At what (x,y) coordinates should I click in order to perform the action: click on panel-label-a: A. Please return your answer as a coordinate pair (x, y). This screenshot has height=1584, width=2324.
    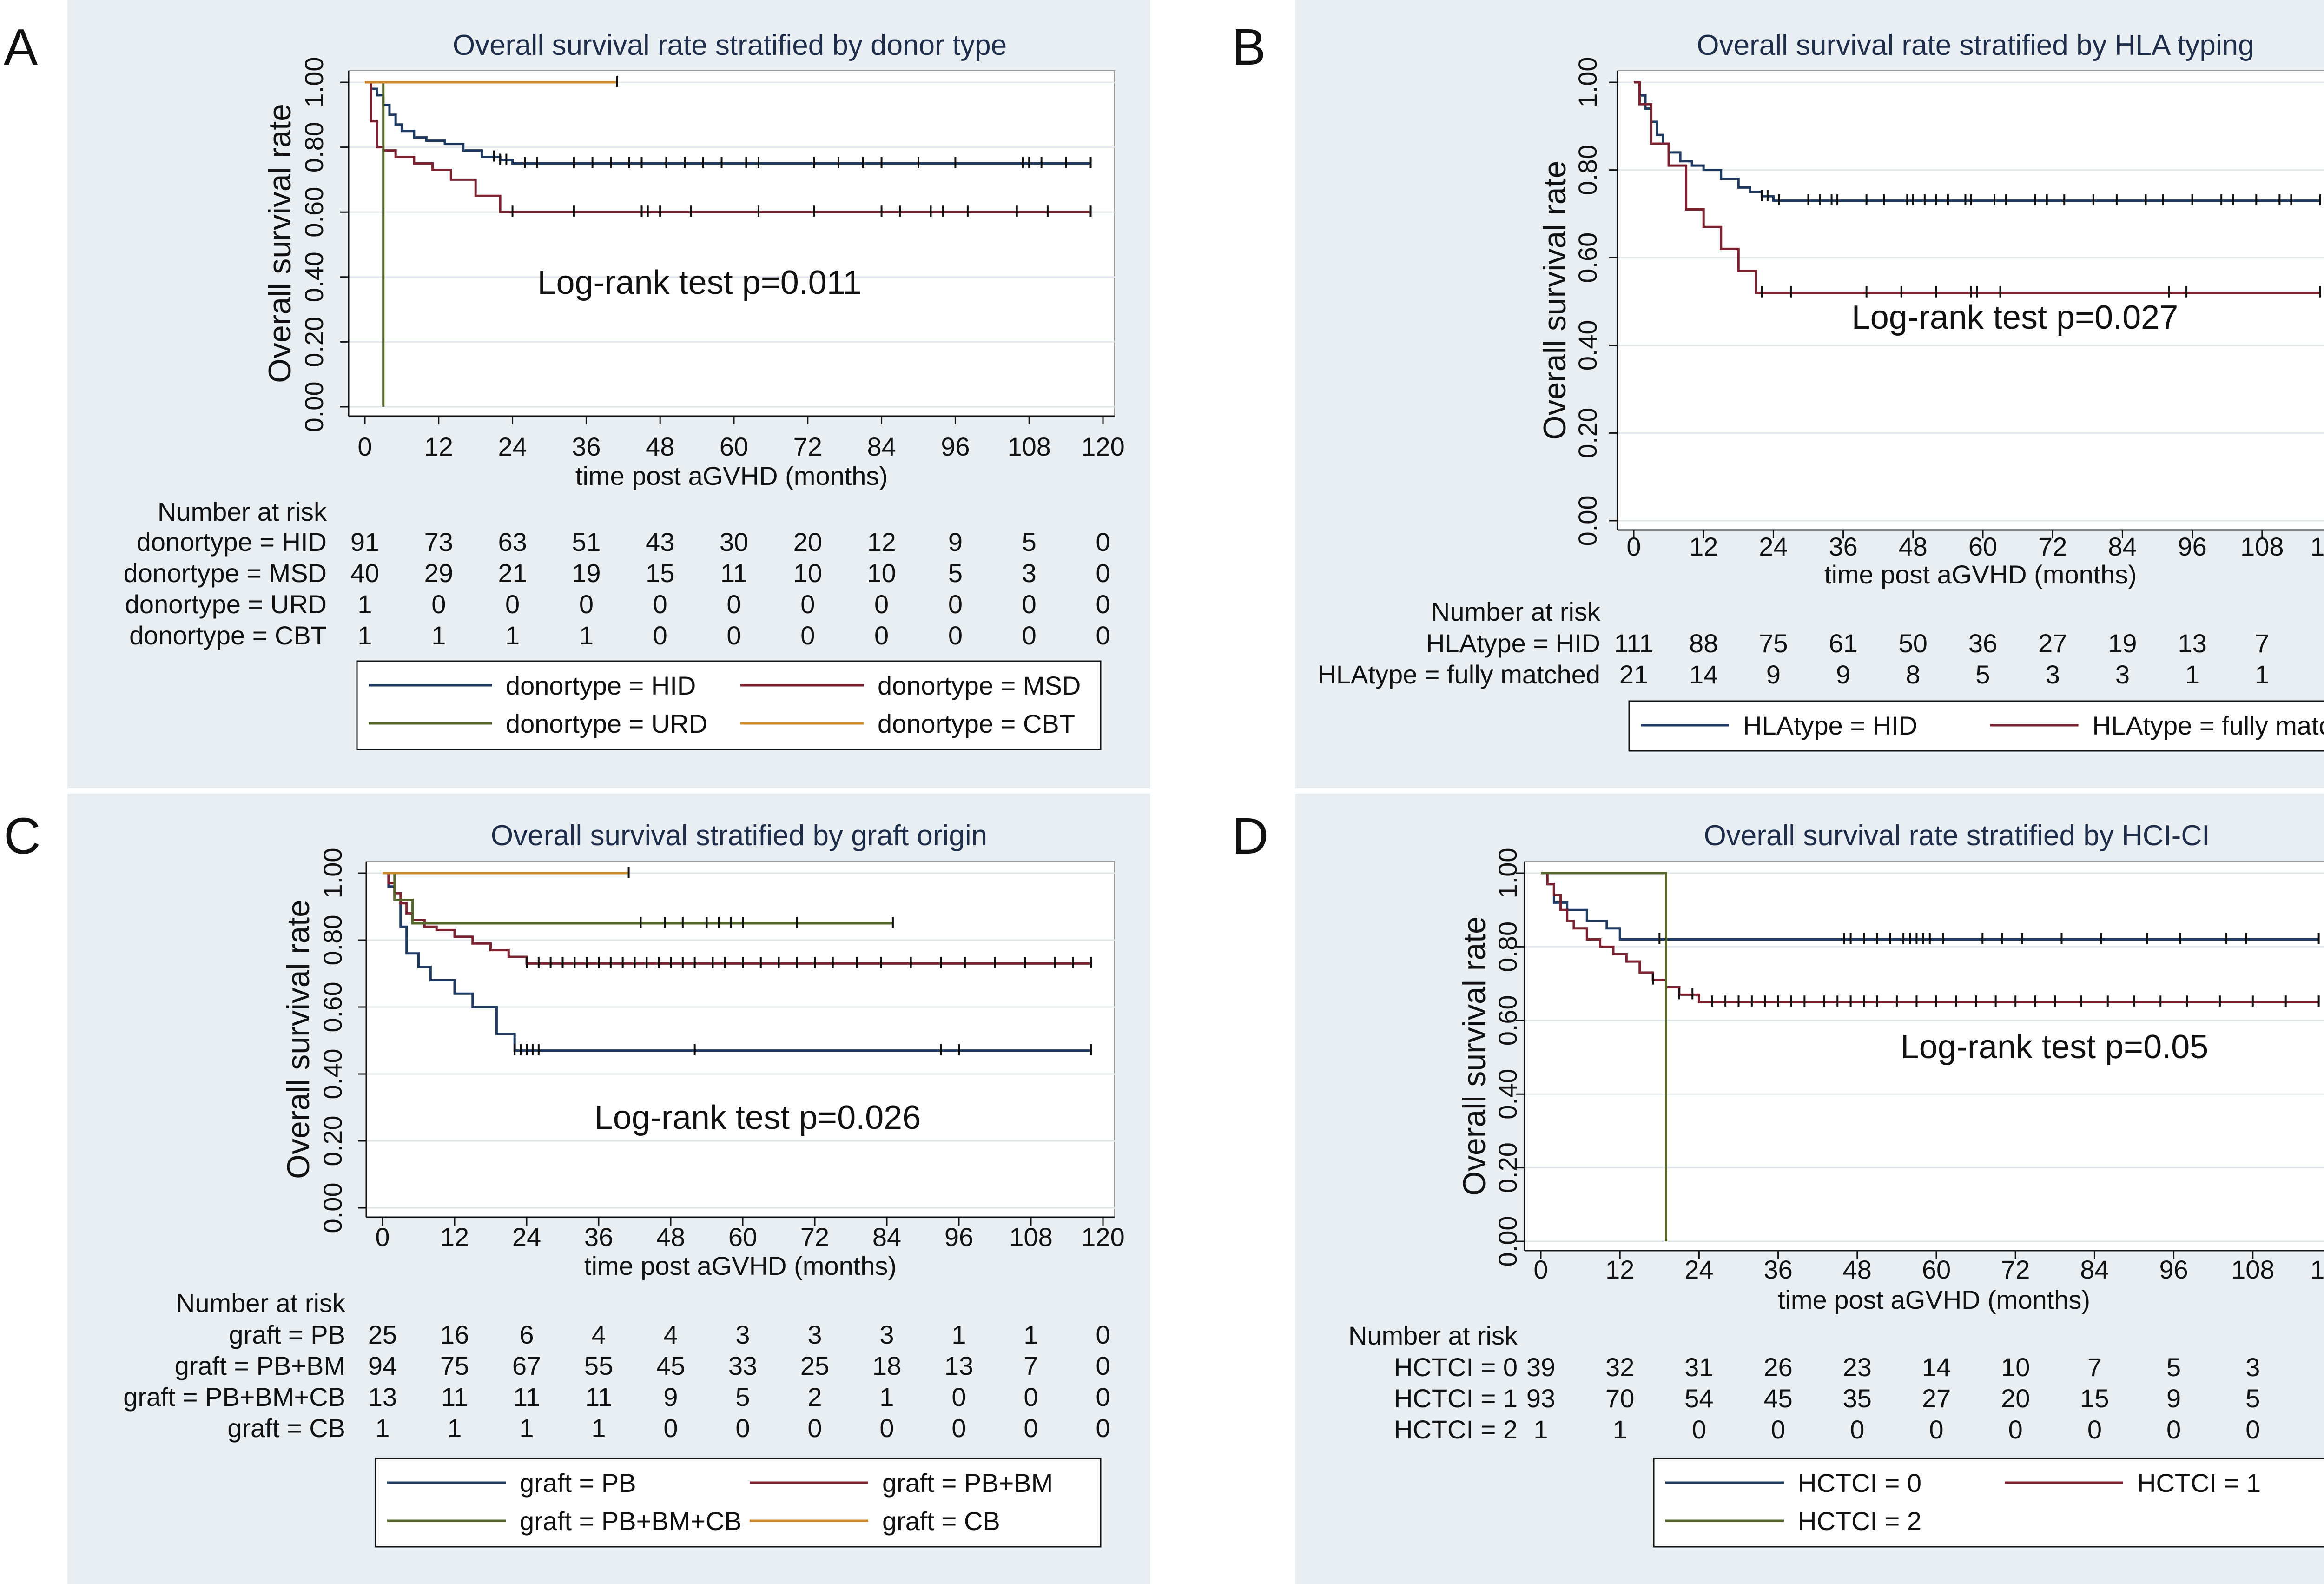
    Looking at the image, I should click on (21, 47).